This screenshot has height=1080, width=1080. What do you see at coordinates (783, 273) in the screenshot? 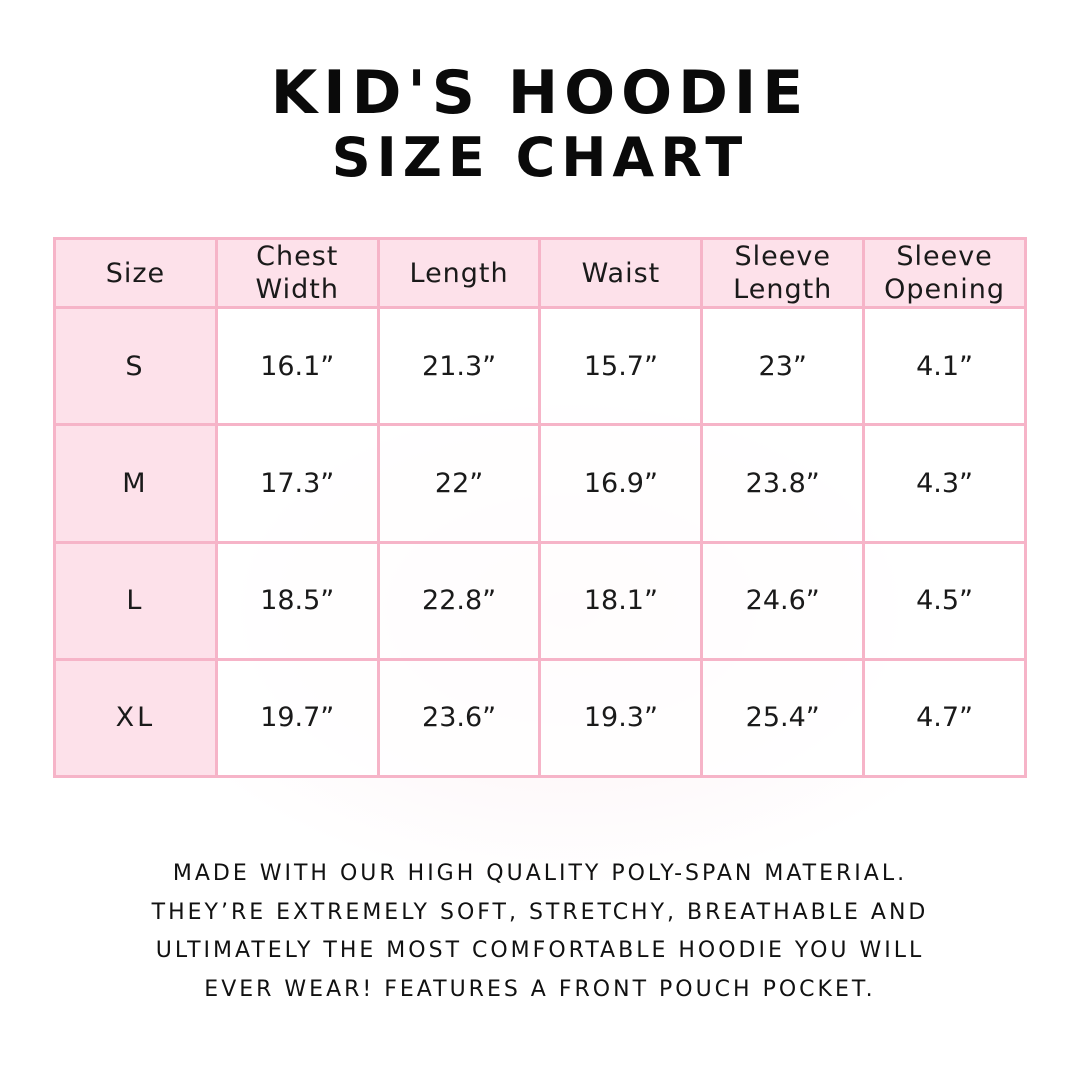
I see `column-header: Sleeve Length` at bounding box center [783, 273].